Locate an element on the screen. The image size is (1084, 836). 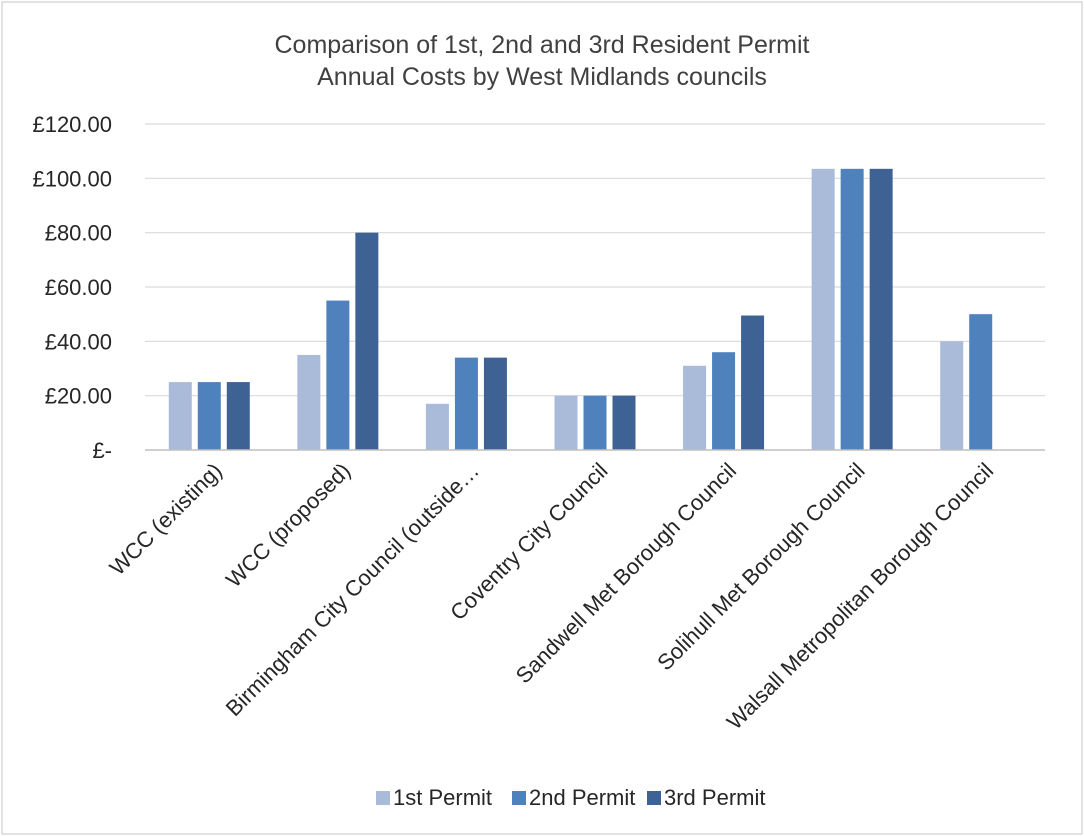
y-tick-label: £60.00 is located at coordinates (78, 287).